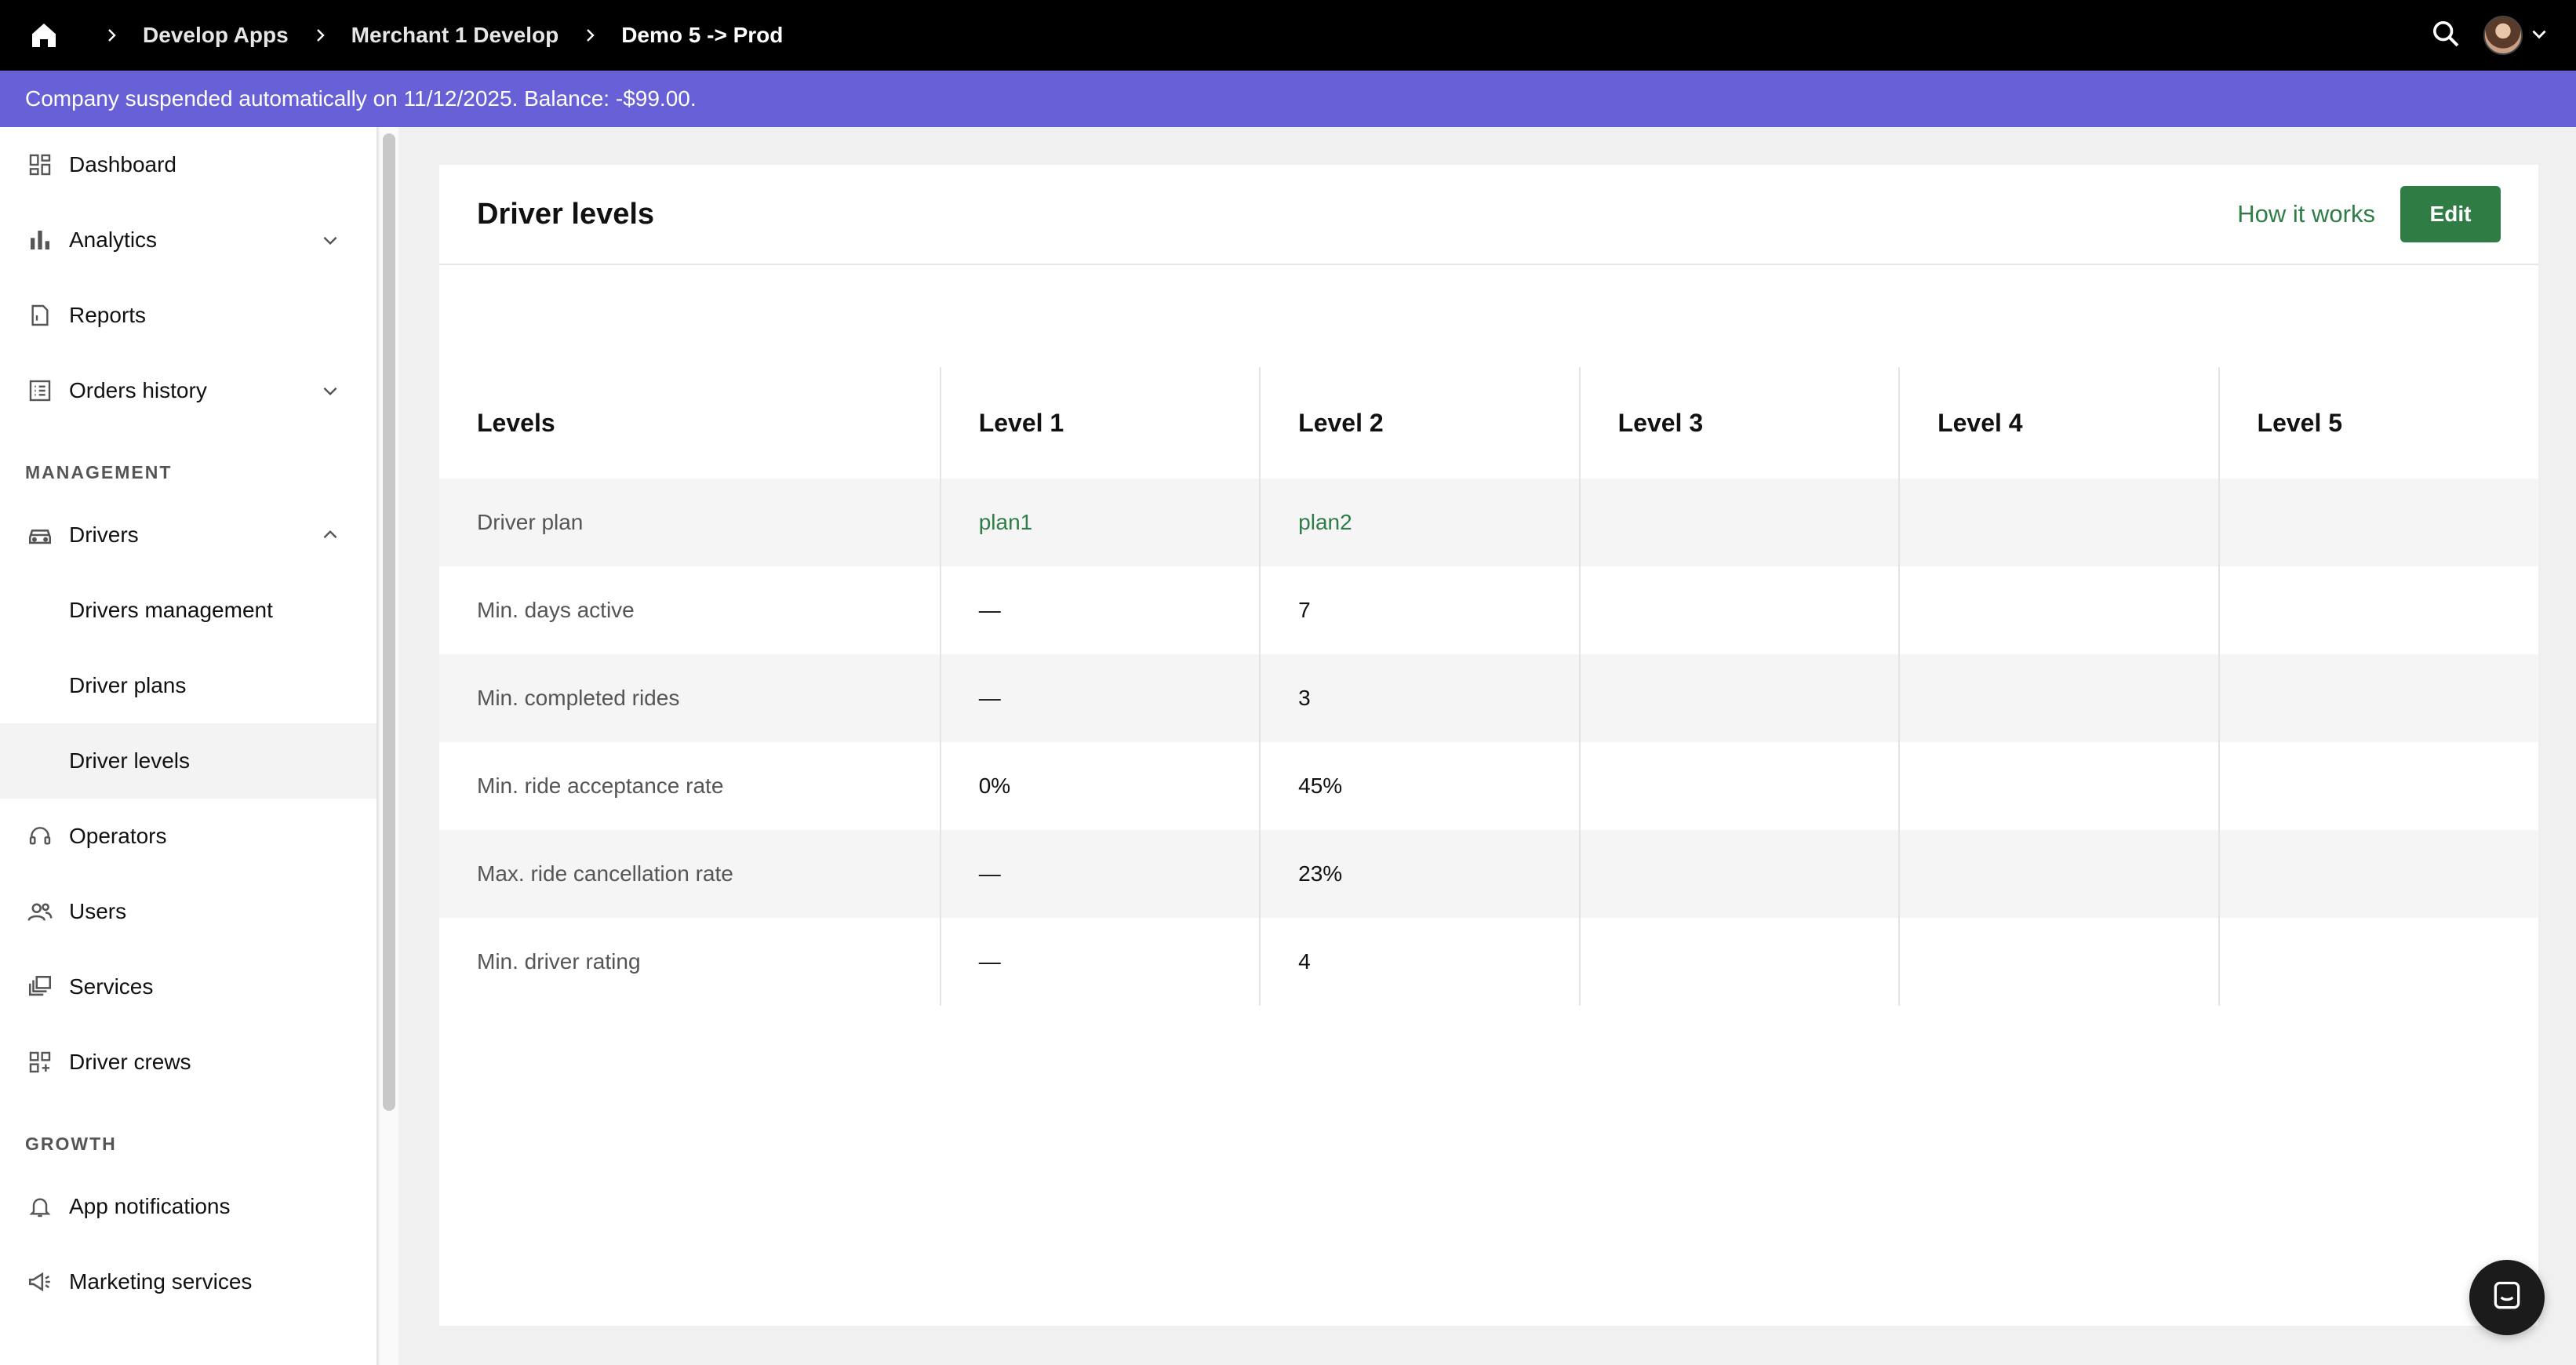 The width and height of the screenshot is (2576, 1365). I want to click on headset-icon, so click(40, 836).